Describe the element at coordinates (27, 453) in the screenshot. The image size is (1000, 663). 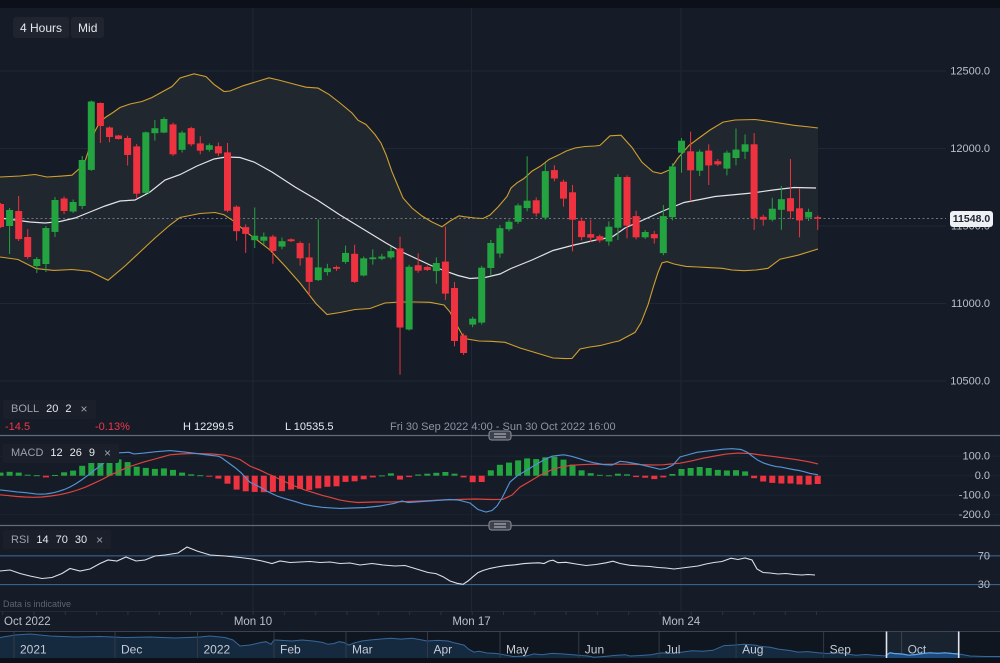
I see `macd-indicator-name: MACD` at that location.